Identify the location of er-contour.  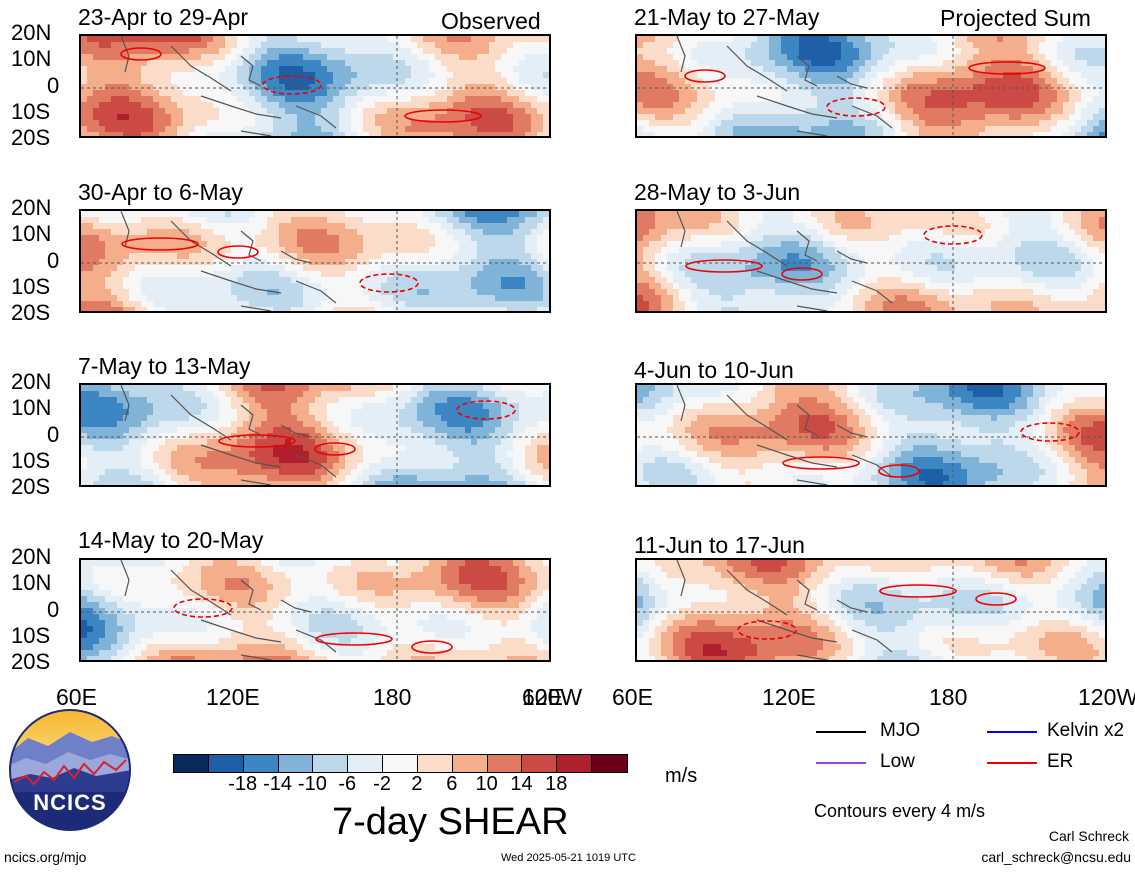
(443, 116).